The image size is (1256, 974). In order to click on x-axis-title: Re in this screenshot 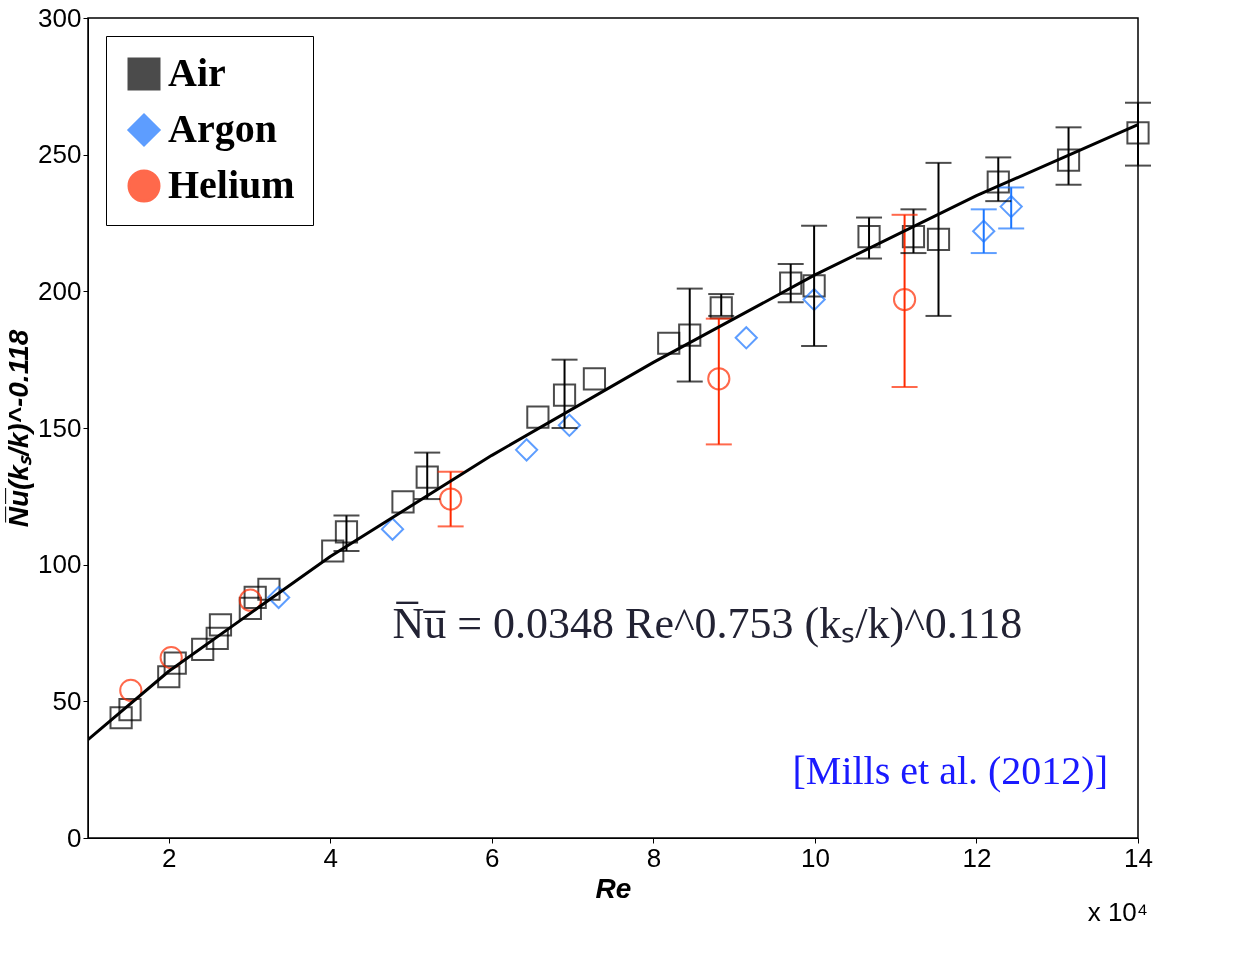, I will do `click(613, 888)`.